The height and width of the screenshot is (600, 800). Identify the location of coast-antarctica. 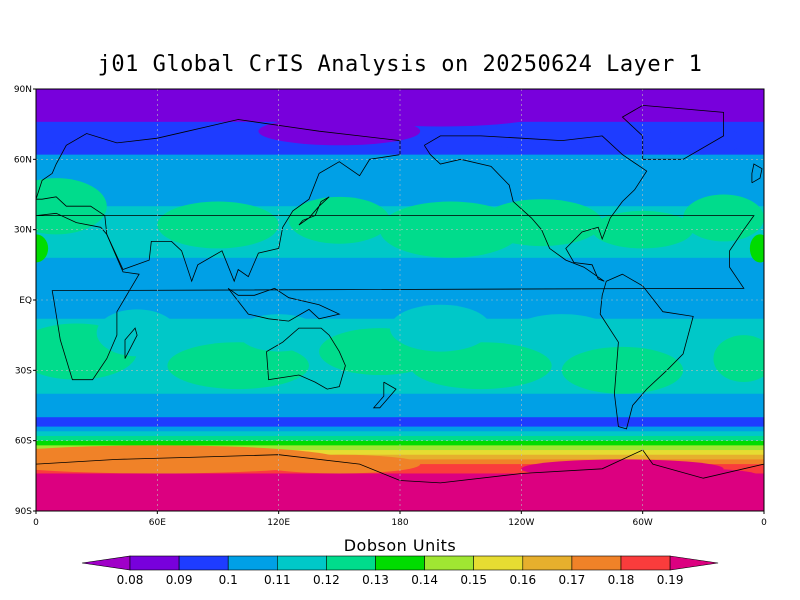
(400, 466).